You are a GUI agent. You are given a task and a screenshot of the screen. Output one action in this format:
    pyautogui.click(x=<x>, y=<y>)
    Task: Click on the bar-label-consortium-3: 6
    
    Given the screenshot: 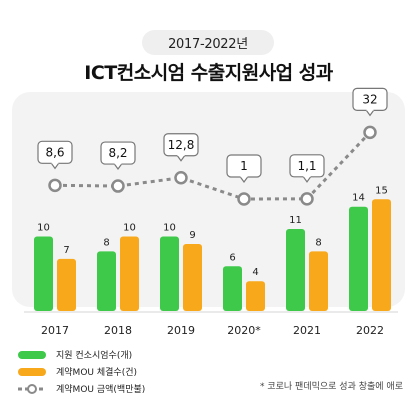 What is the action you would take?
    pyautogui.click(x=232, y=257)
    